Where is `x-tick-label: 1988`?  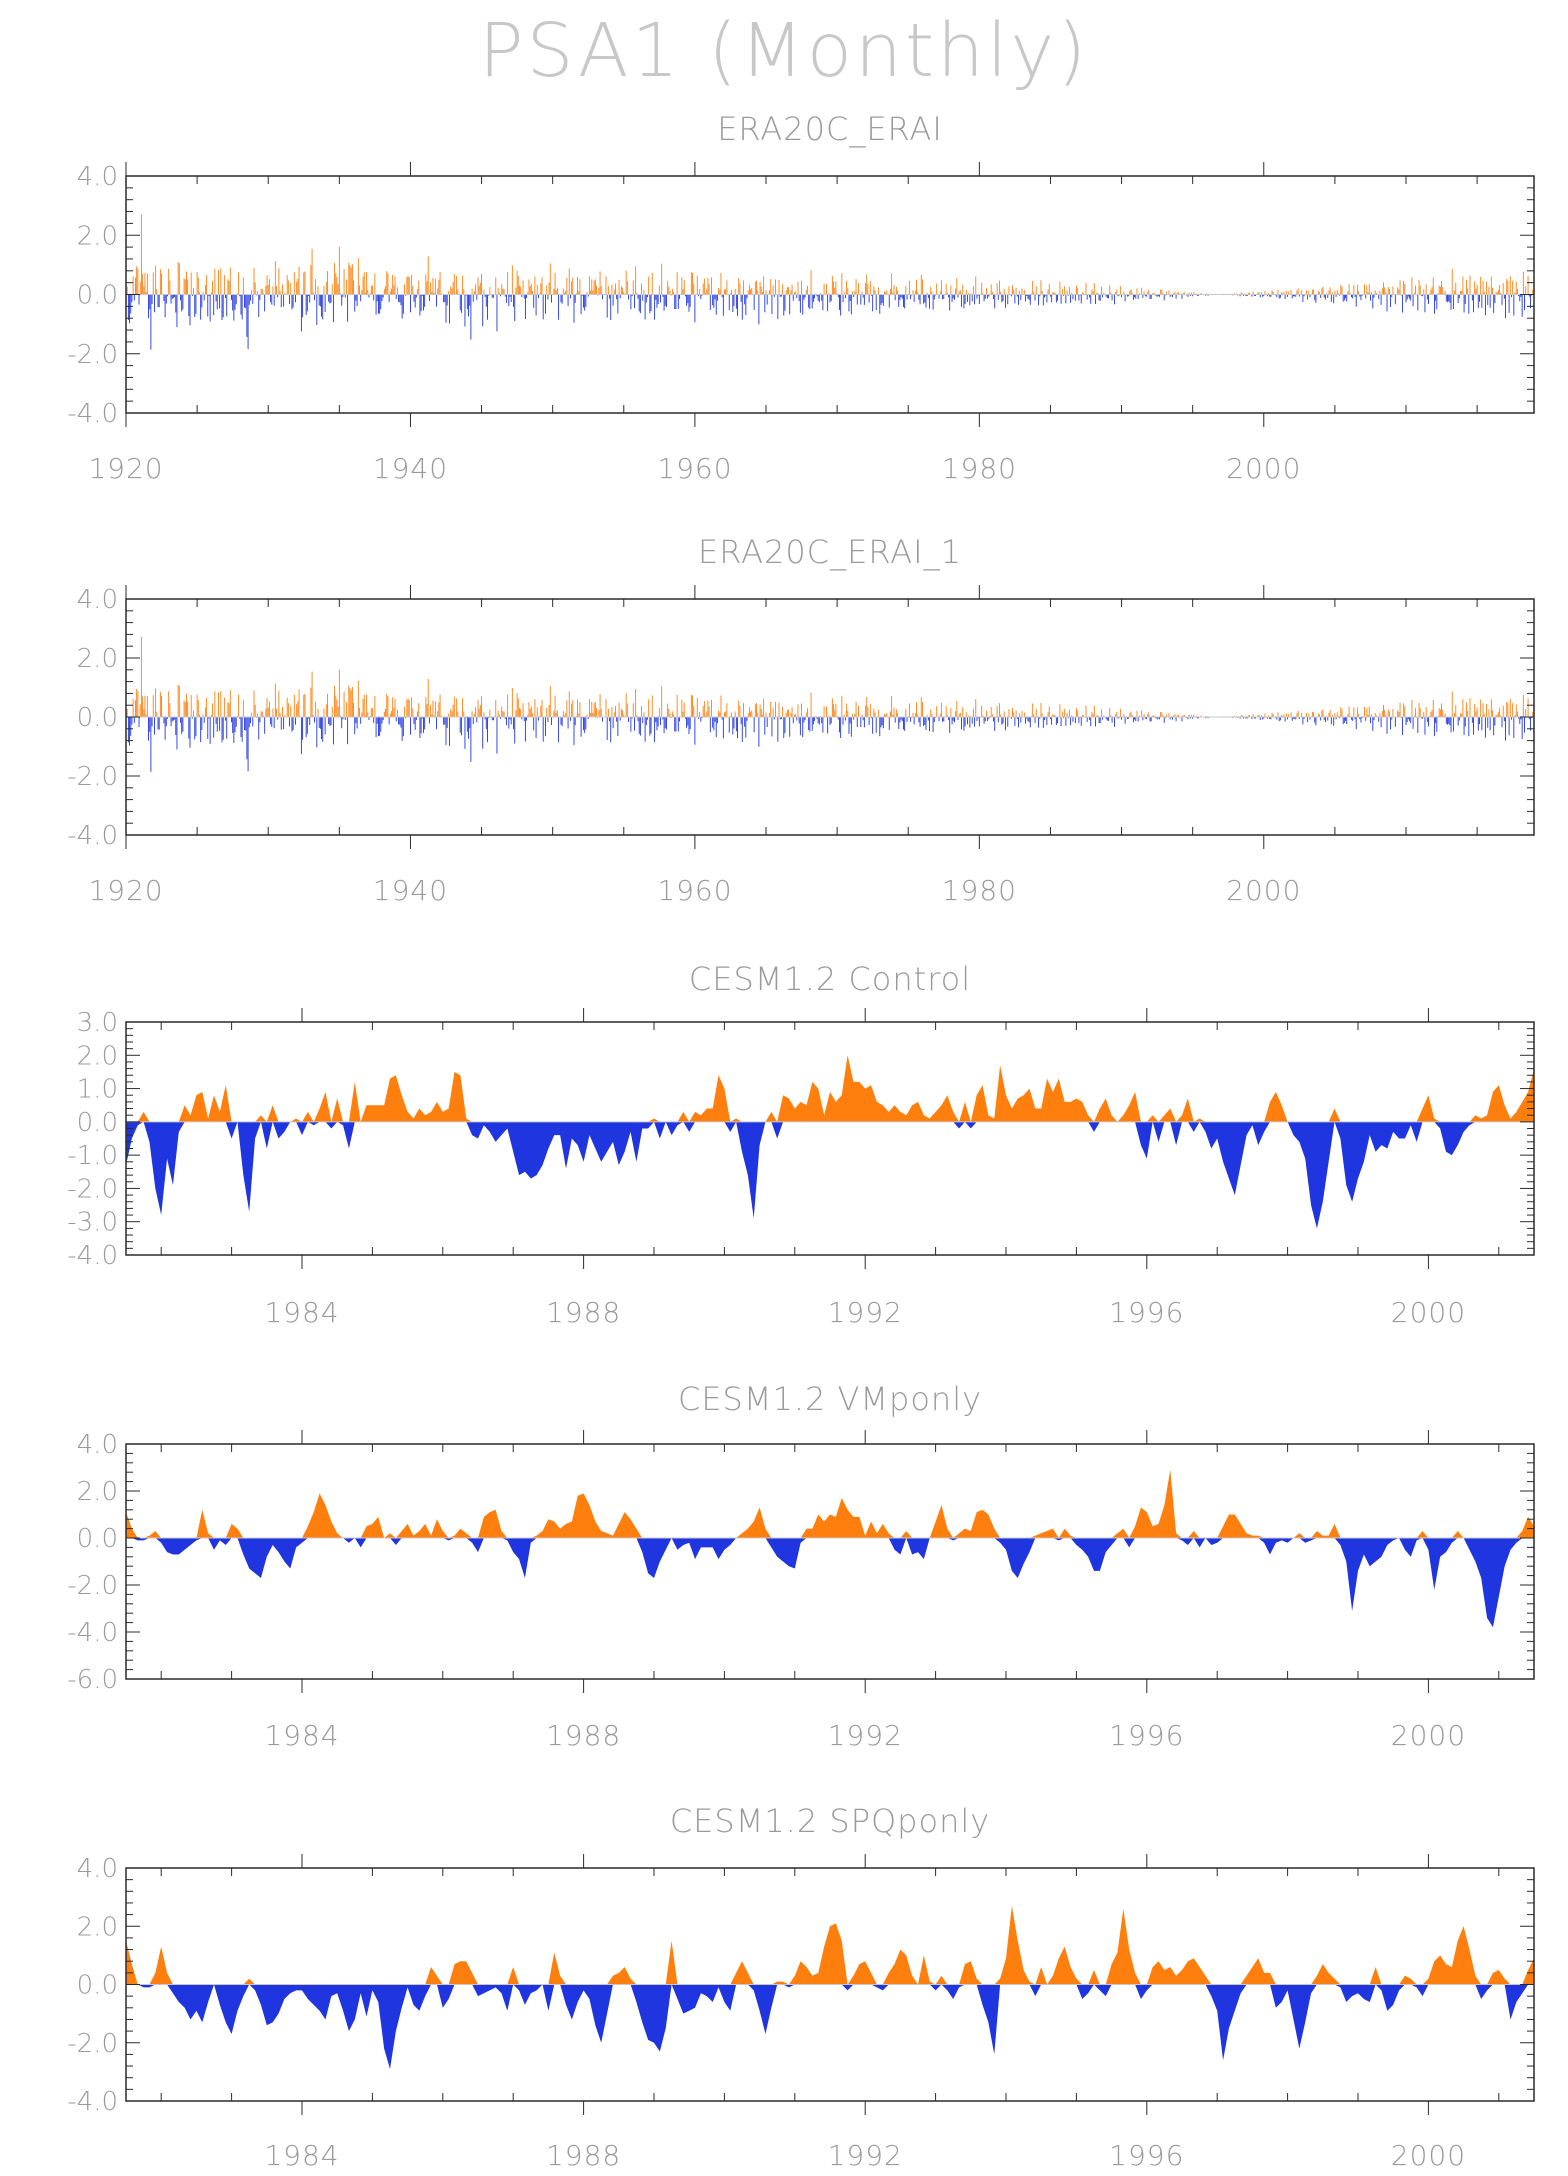
x-tick-label: 1988 is located at coordinates (583, 1312).